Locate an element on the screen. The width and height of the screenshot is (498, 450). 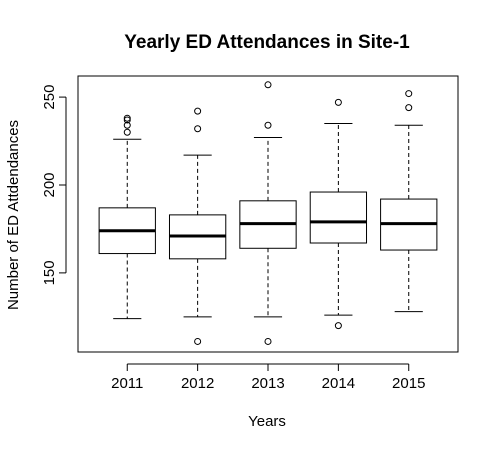
box-iqr is located at coordinates (338, 217).